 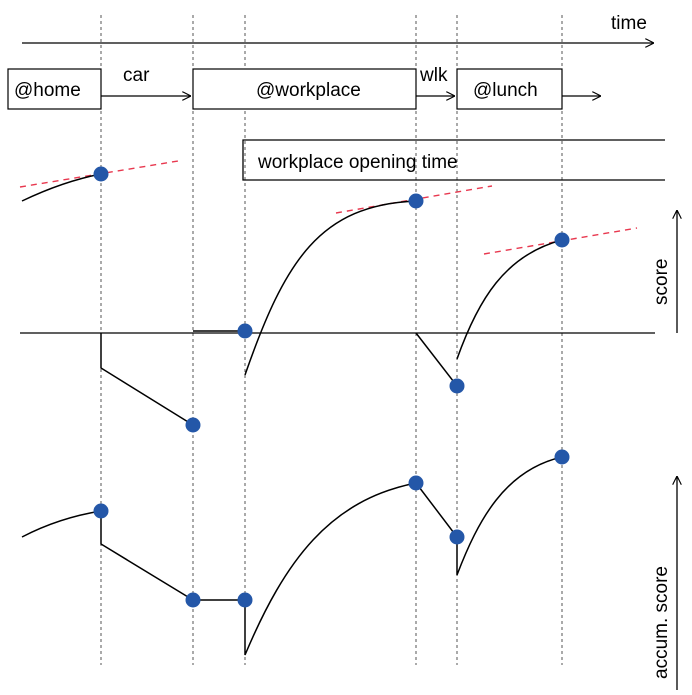 I want to click on opening-time-bracket, so click(x=453, y=160).